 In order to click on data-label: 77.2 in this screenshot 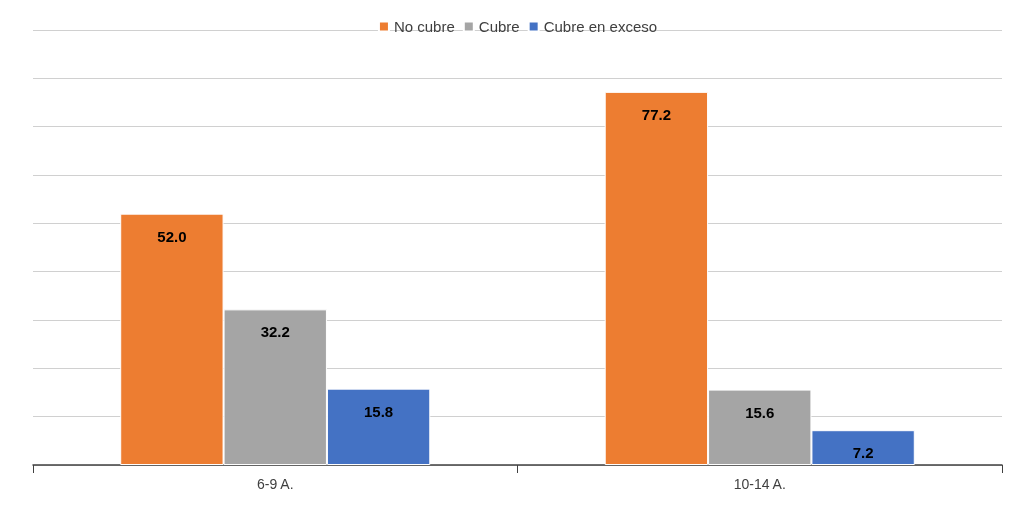, I will do `click(656, 114)`.